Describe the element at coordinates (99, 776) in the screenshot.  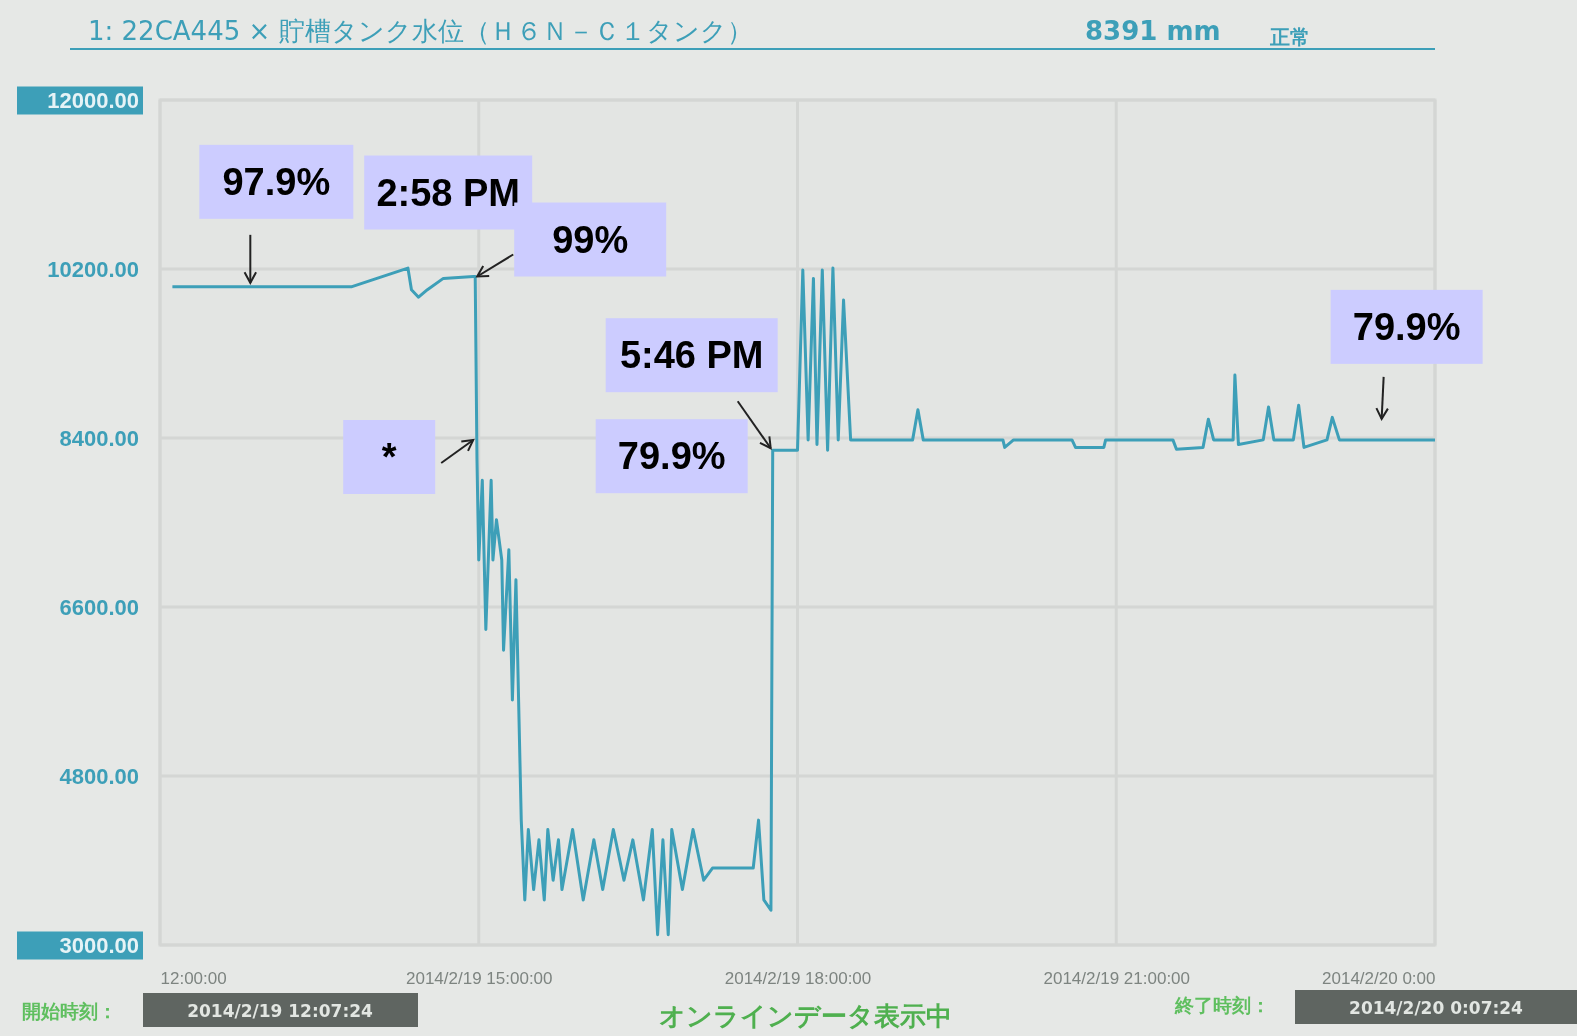
I see `y-tick-label: 4800.00` at that location.